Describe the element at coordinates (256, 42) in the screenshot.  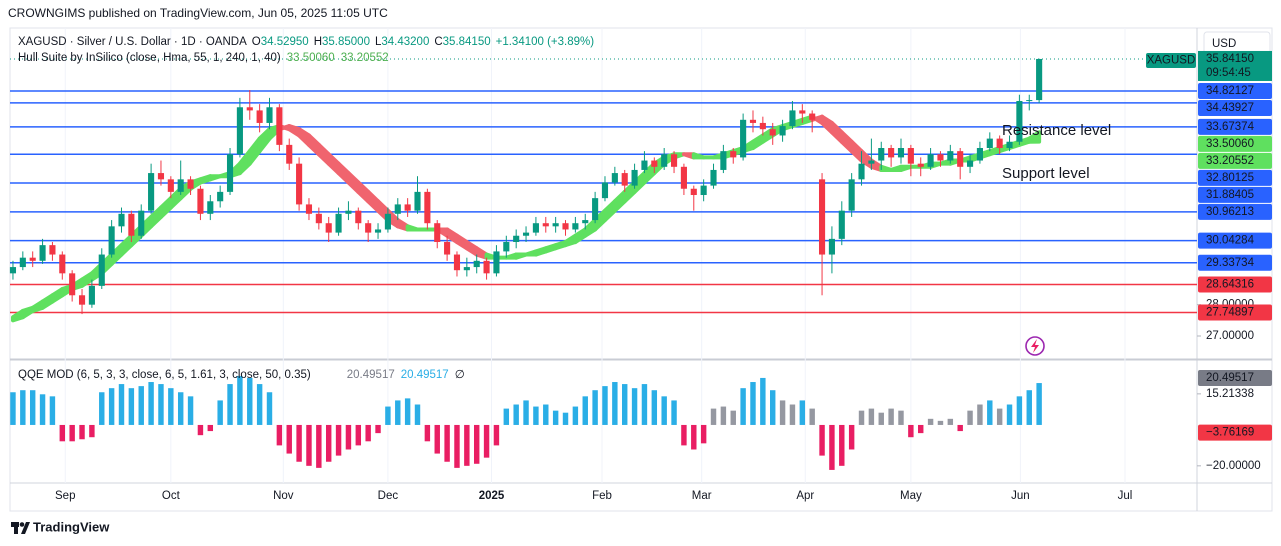
I see `quote-key: O` at that location.